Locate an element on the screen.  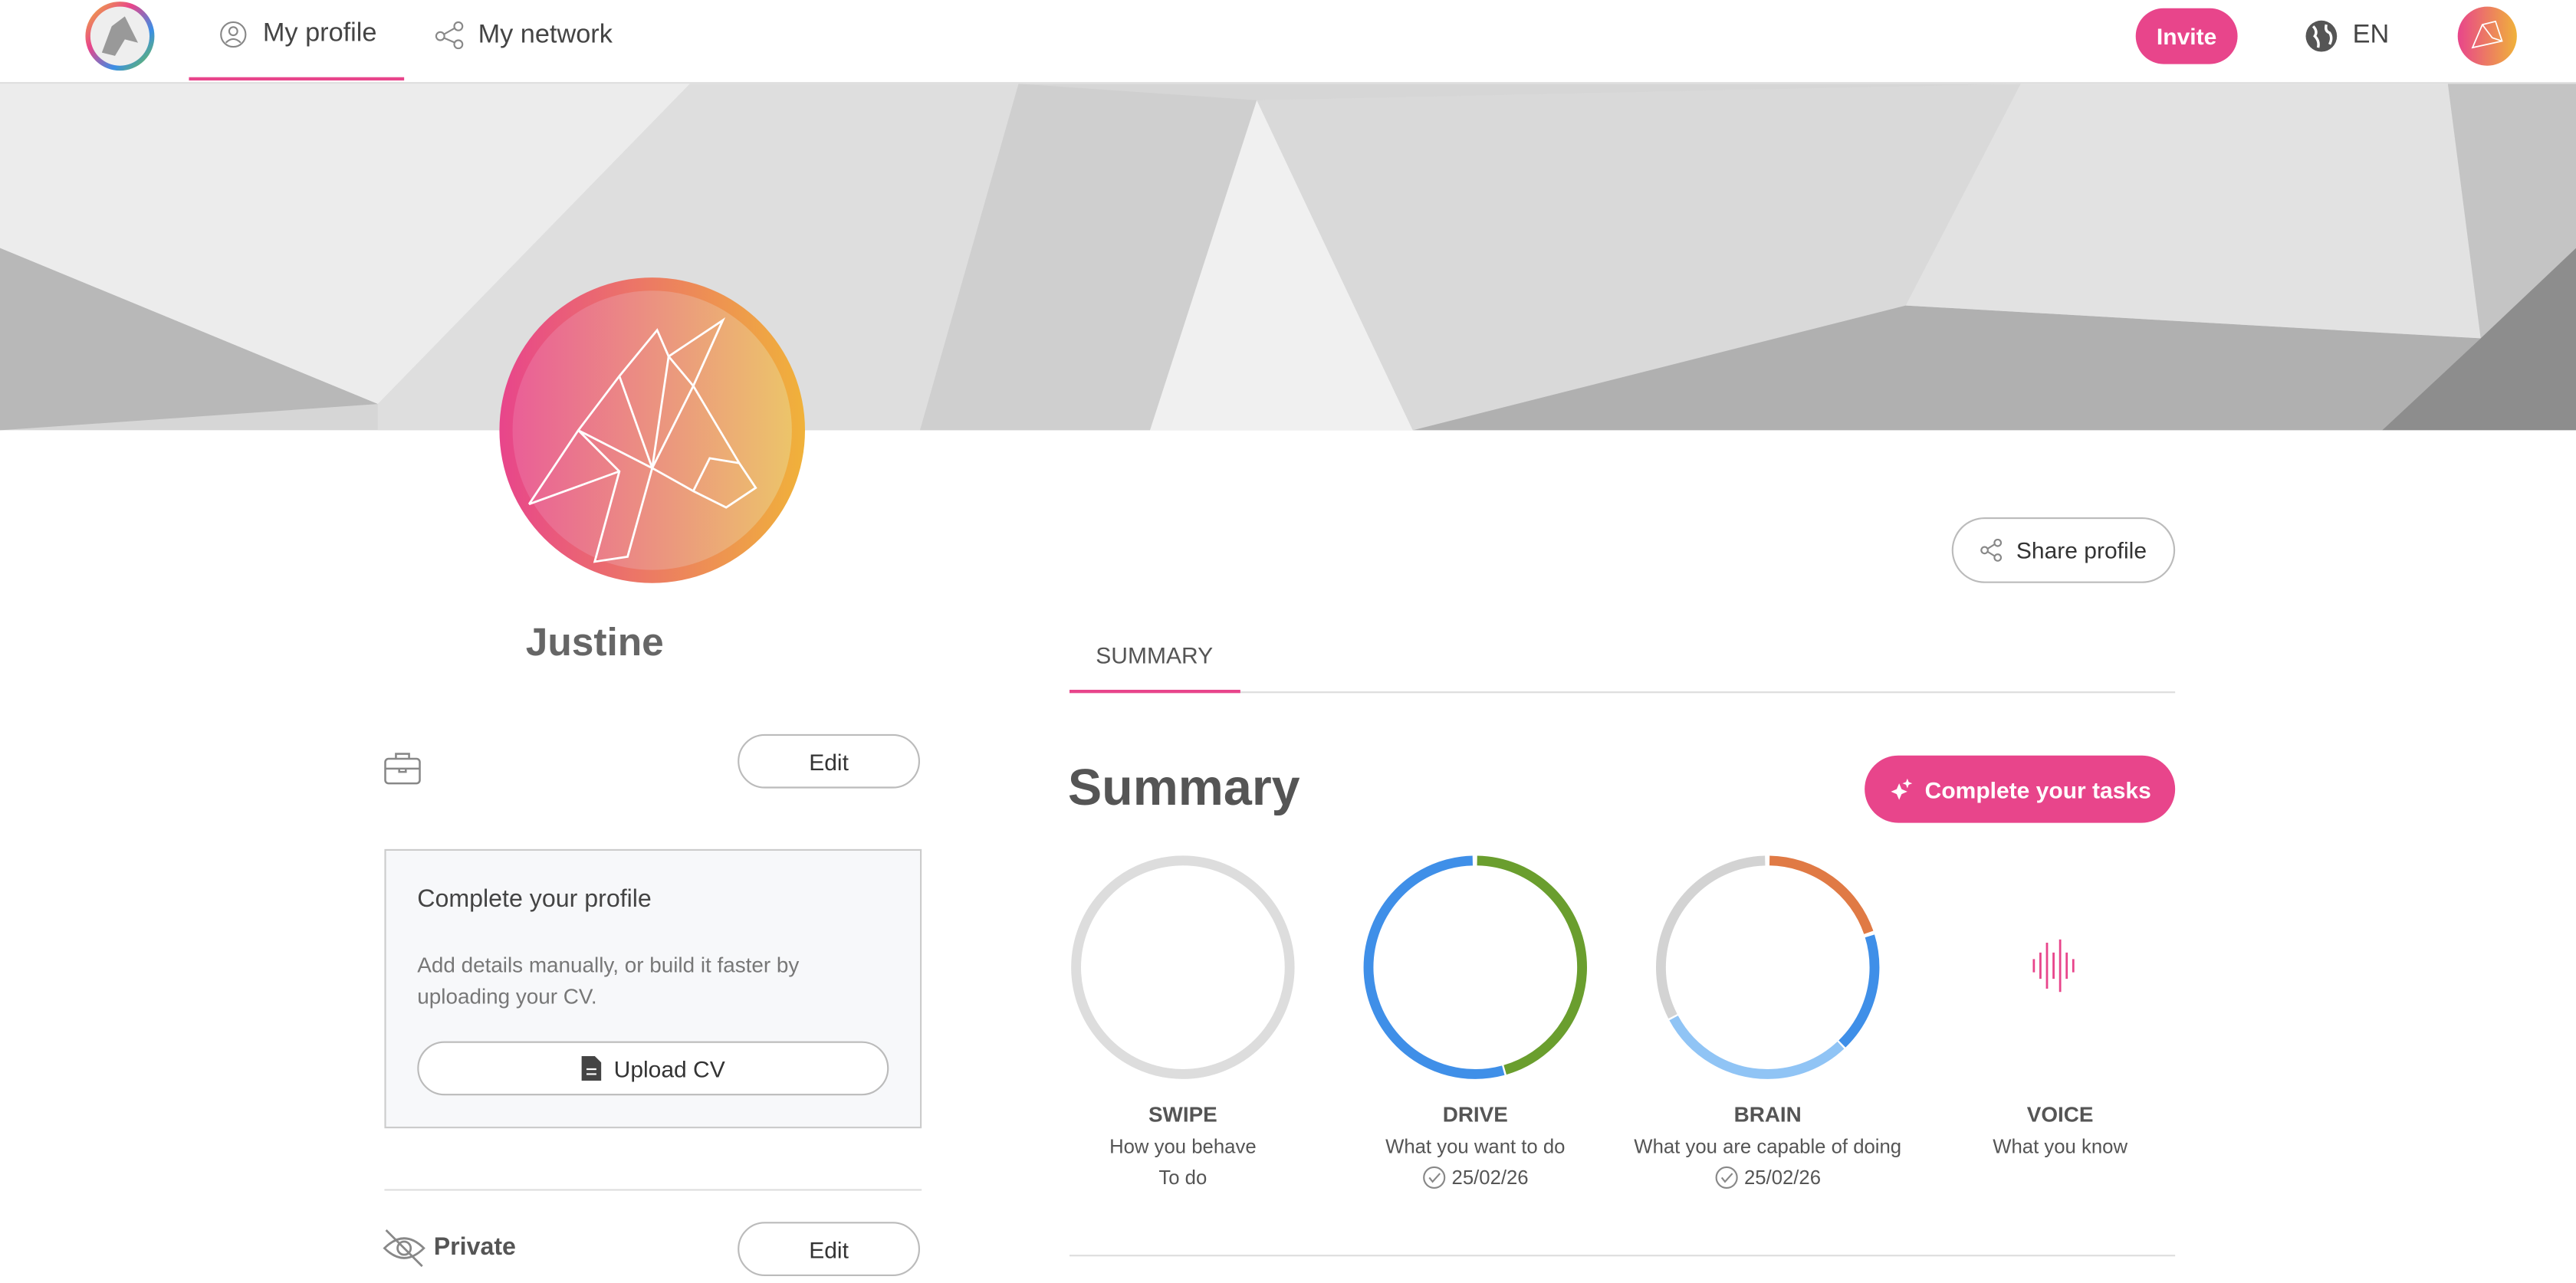
profile-icon is located at coordinates (234, 34).